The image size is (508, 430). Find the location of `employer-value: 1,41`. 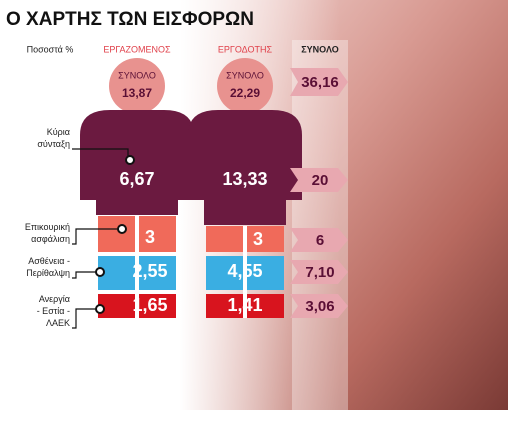

employer-value: 1,41 is located at coordinates (244, 305).